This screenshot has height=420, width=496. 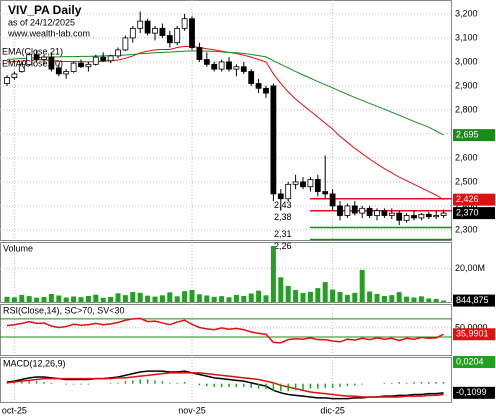 What do you see at coordinates (14, 410) in the screenshot?
I see `x-tick-label: oct-25` at bounding box center [14, 410].